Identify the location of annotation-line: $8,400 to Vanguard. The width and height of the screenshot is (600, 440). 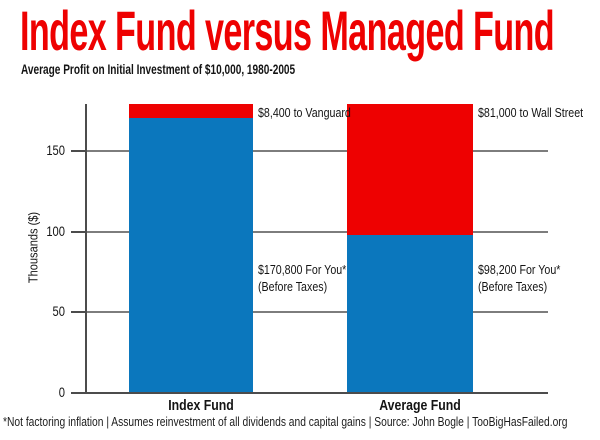
(304, 112).